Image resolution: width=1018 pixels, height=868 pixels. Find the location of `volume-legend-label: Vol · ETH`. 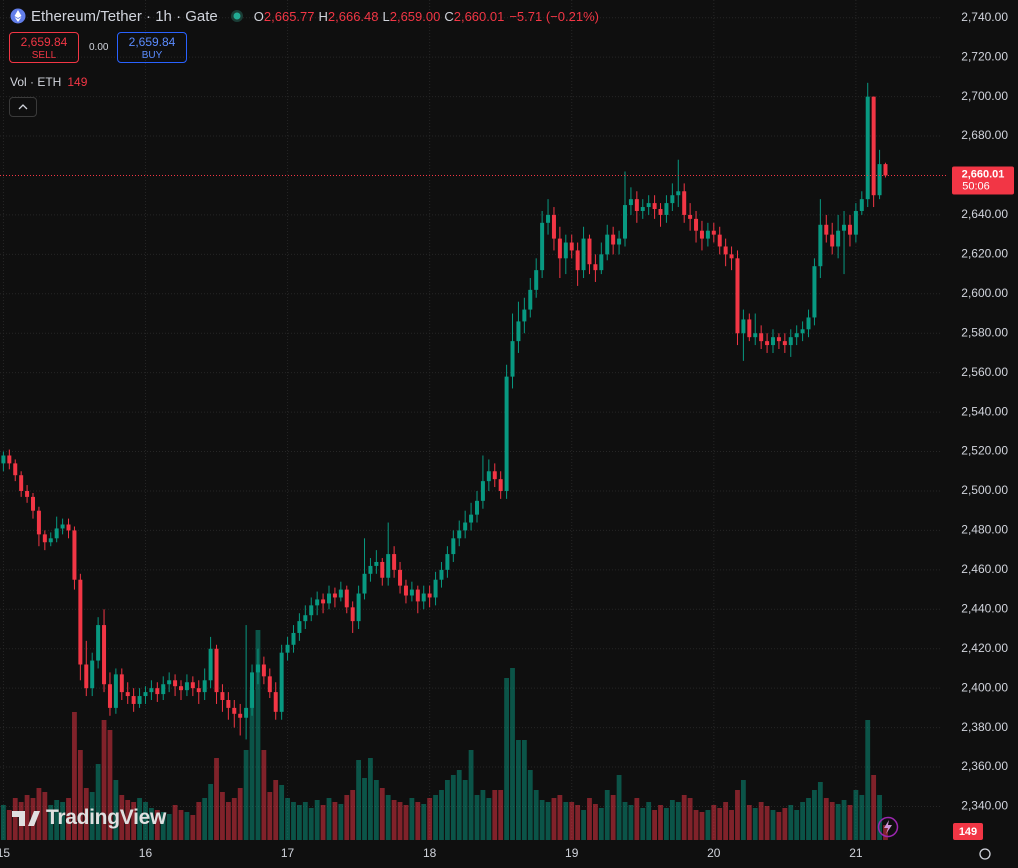

volume-legend-label: Vol · ETH is located at coordinates (36, 82).